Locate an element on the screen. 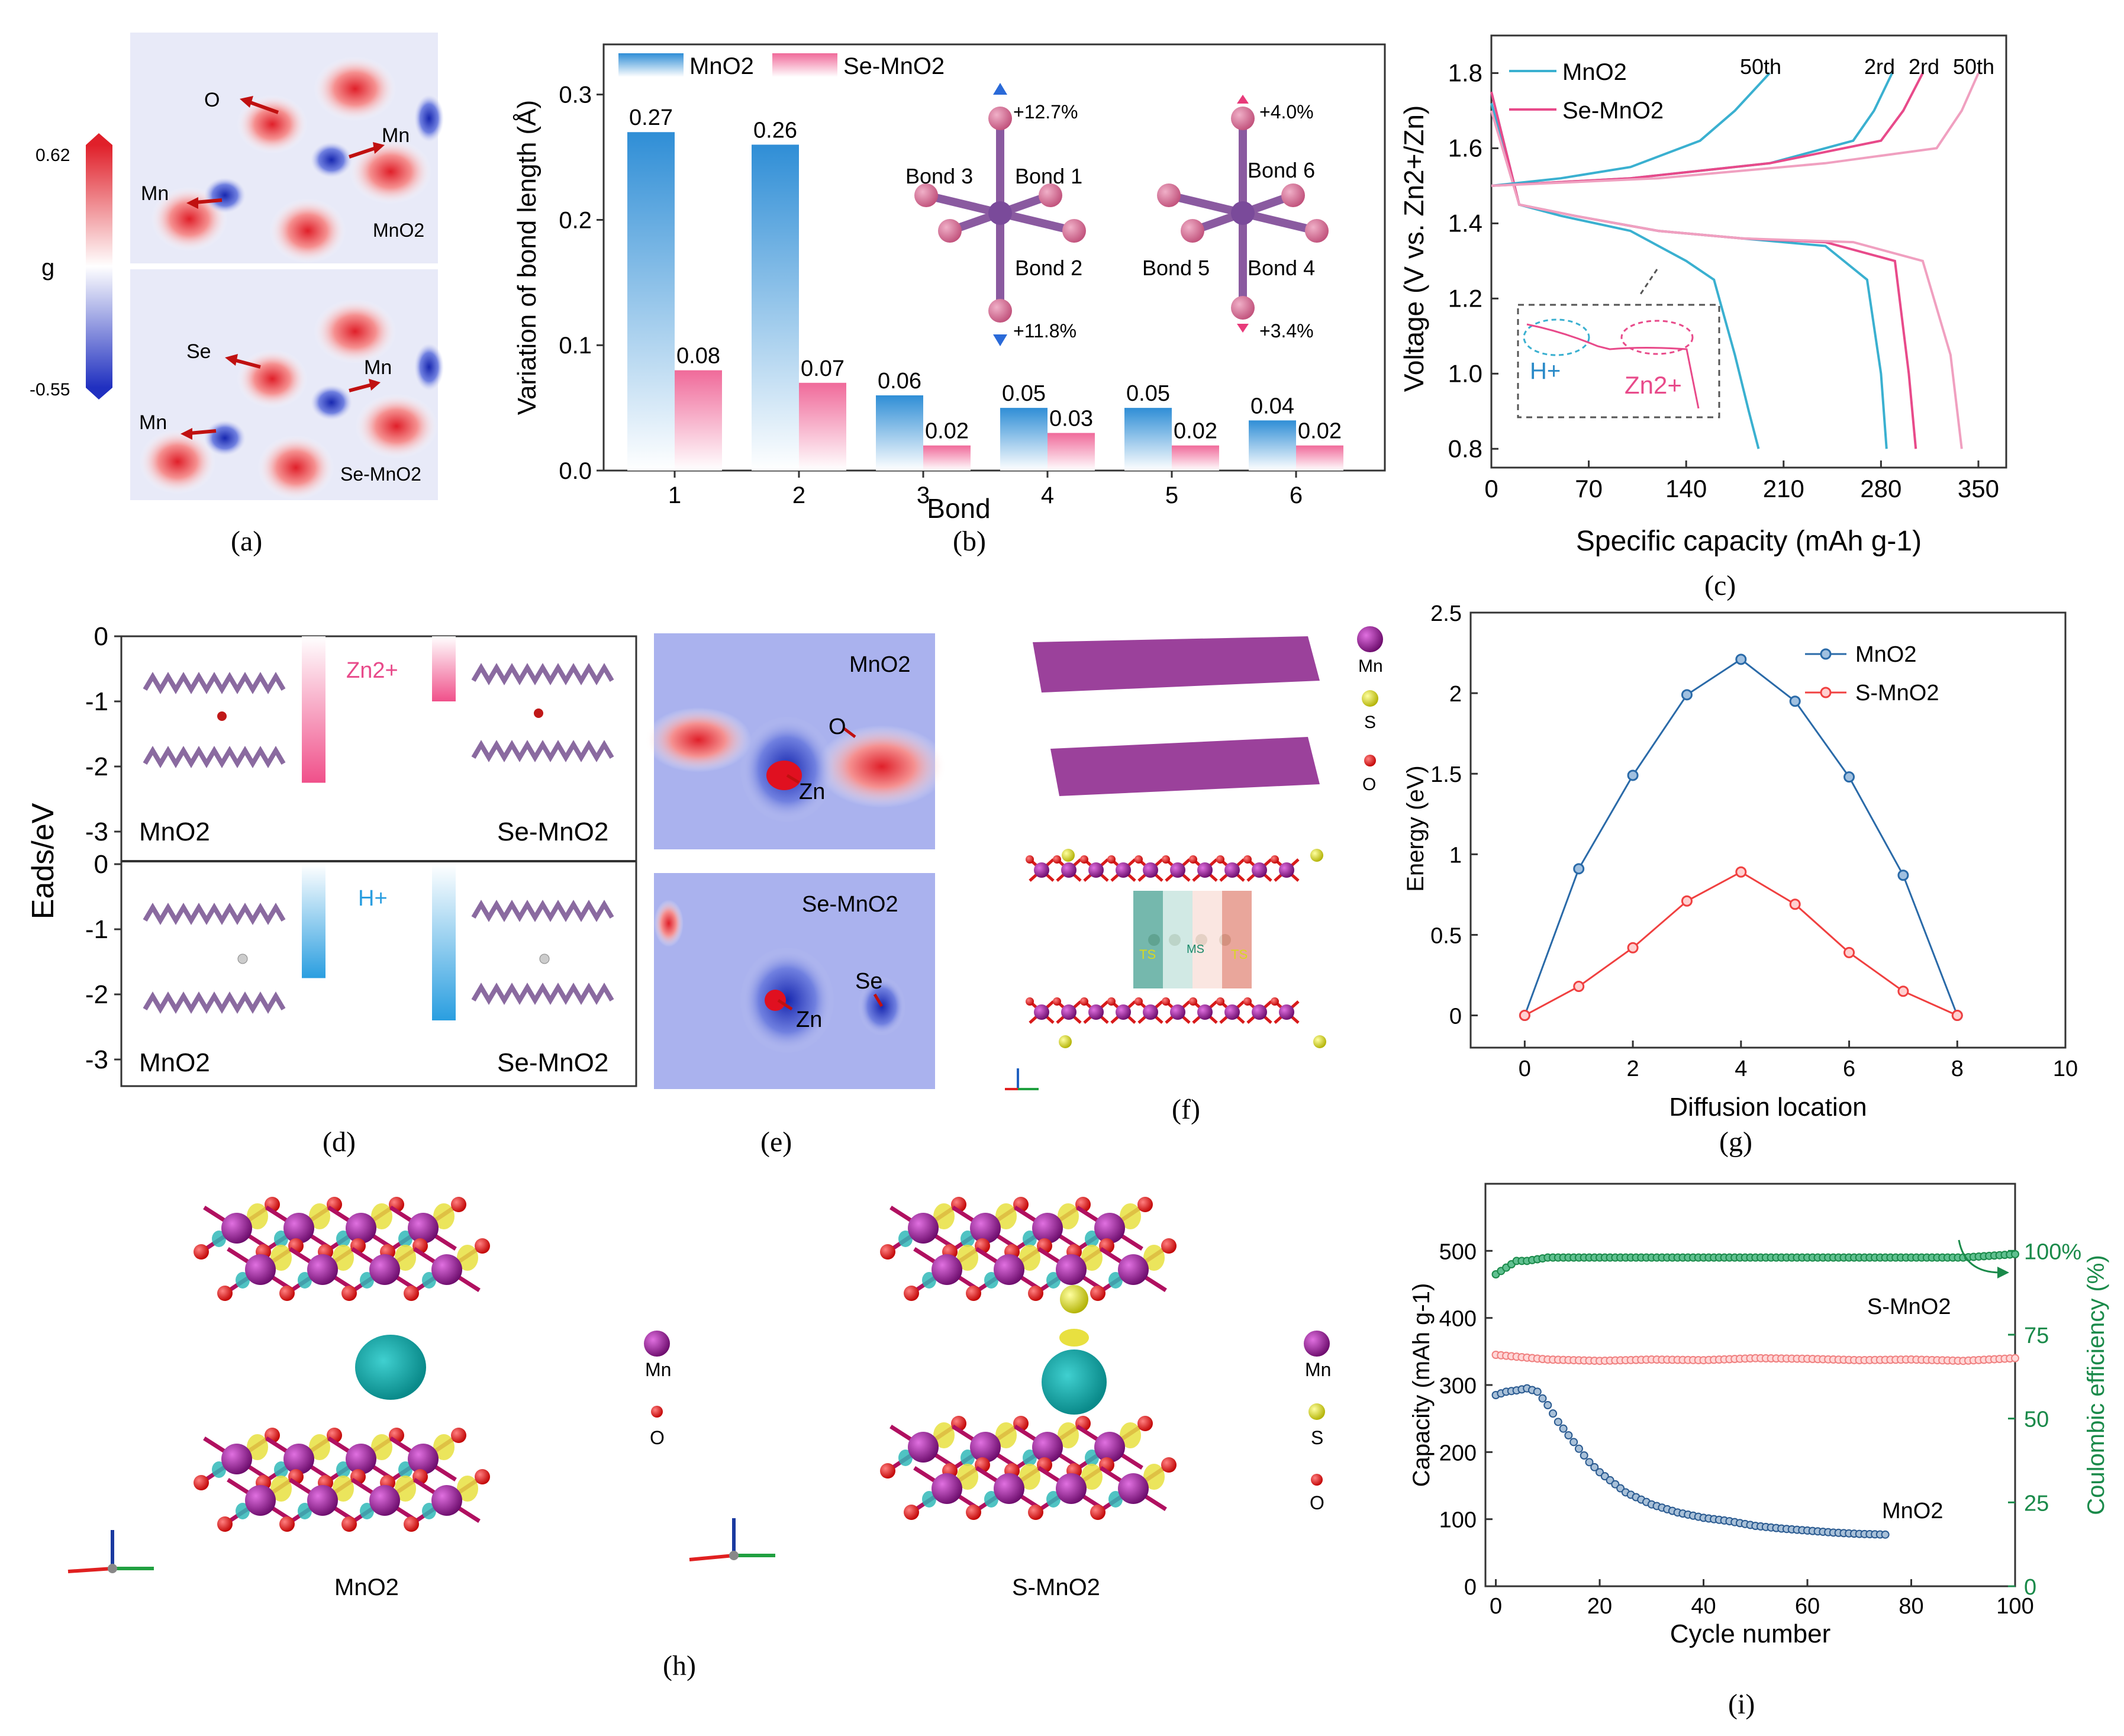 The image size is (2124, 1736). d-ytick-bottom-2: -2 is located at coordinates (96, 994).